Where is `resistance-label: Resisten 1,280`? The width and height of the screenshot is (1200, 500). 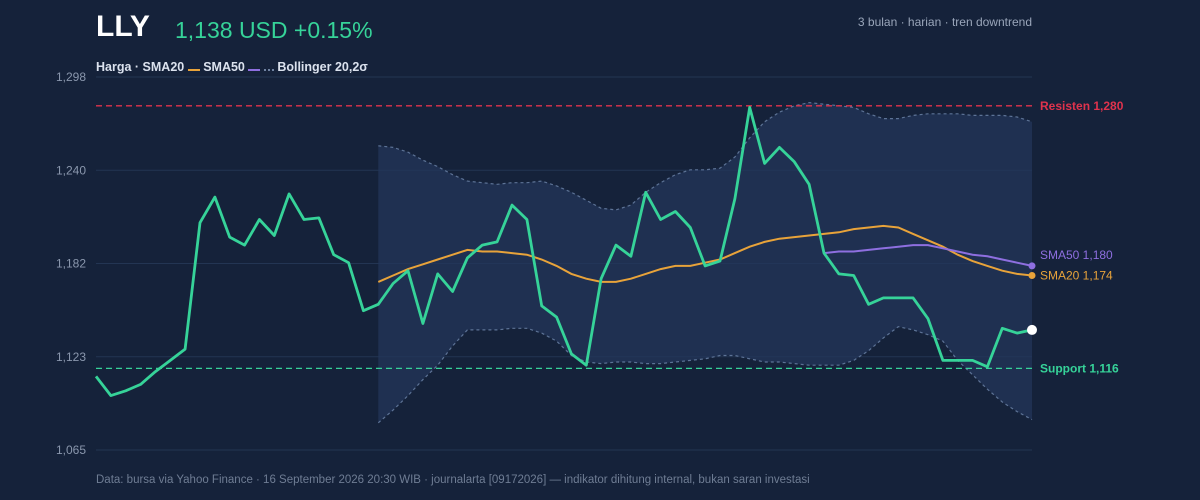
resistance-label: Resisten 1,280 is located at coordinates (1082, 106).